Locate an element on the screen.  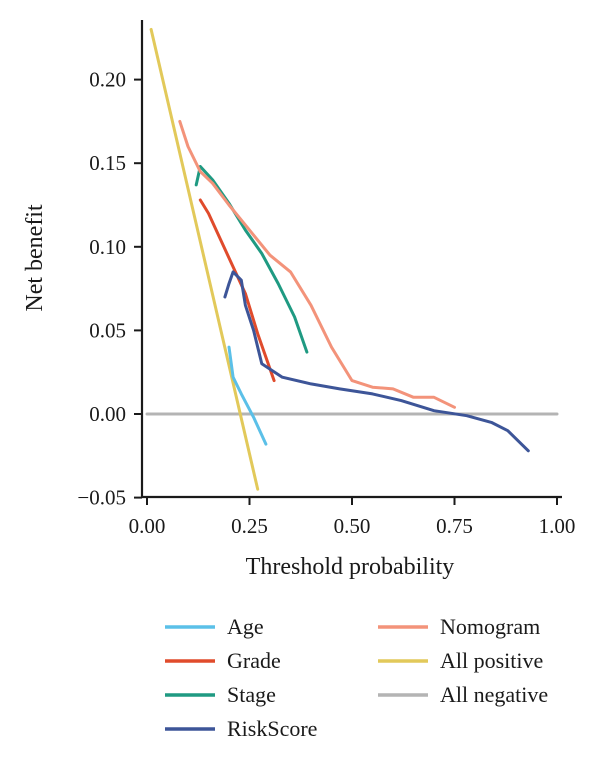
y-tick-label: 0.05 is located at coordinates (107, 330).